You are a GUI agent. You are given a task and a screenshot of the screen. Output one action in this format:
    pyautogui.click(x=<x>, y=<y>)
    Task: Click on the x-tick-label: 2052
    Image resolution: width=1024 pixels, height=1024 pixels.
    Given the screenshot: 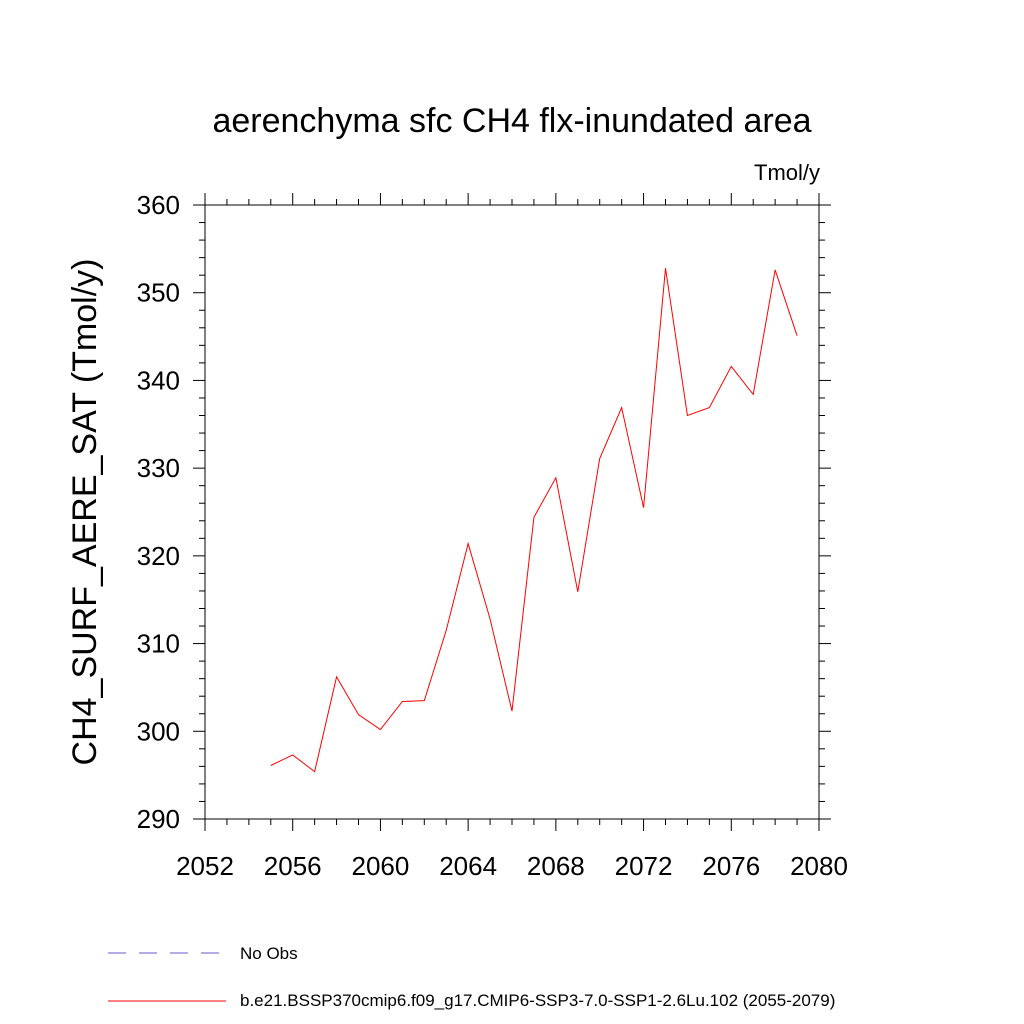 What is the action you would take?
    pyautogui.click(x=205, y=866)
    